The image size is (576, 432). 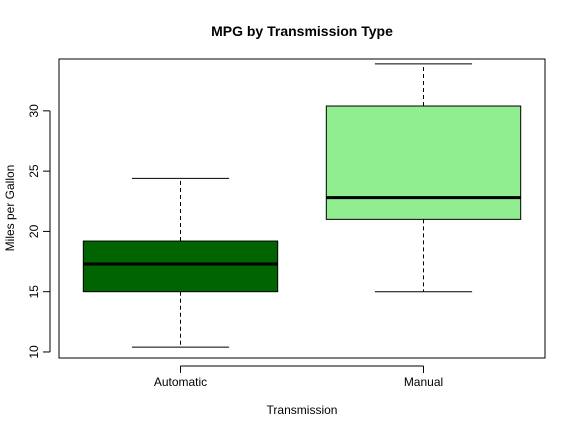 What do you see at coordinates (298, 377) in the screenshot?
I see `x-axis: Automatic Manual` at bounding box center [298, 377].